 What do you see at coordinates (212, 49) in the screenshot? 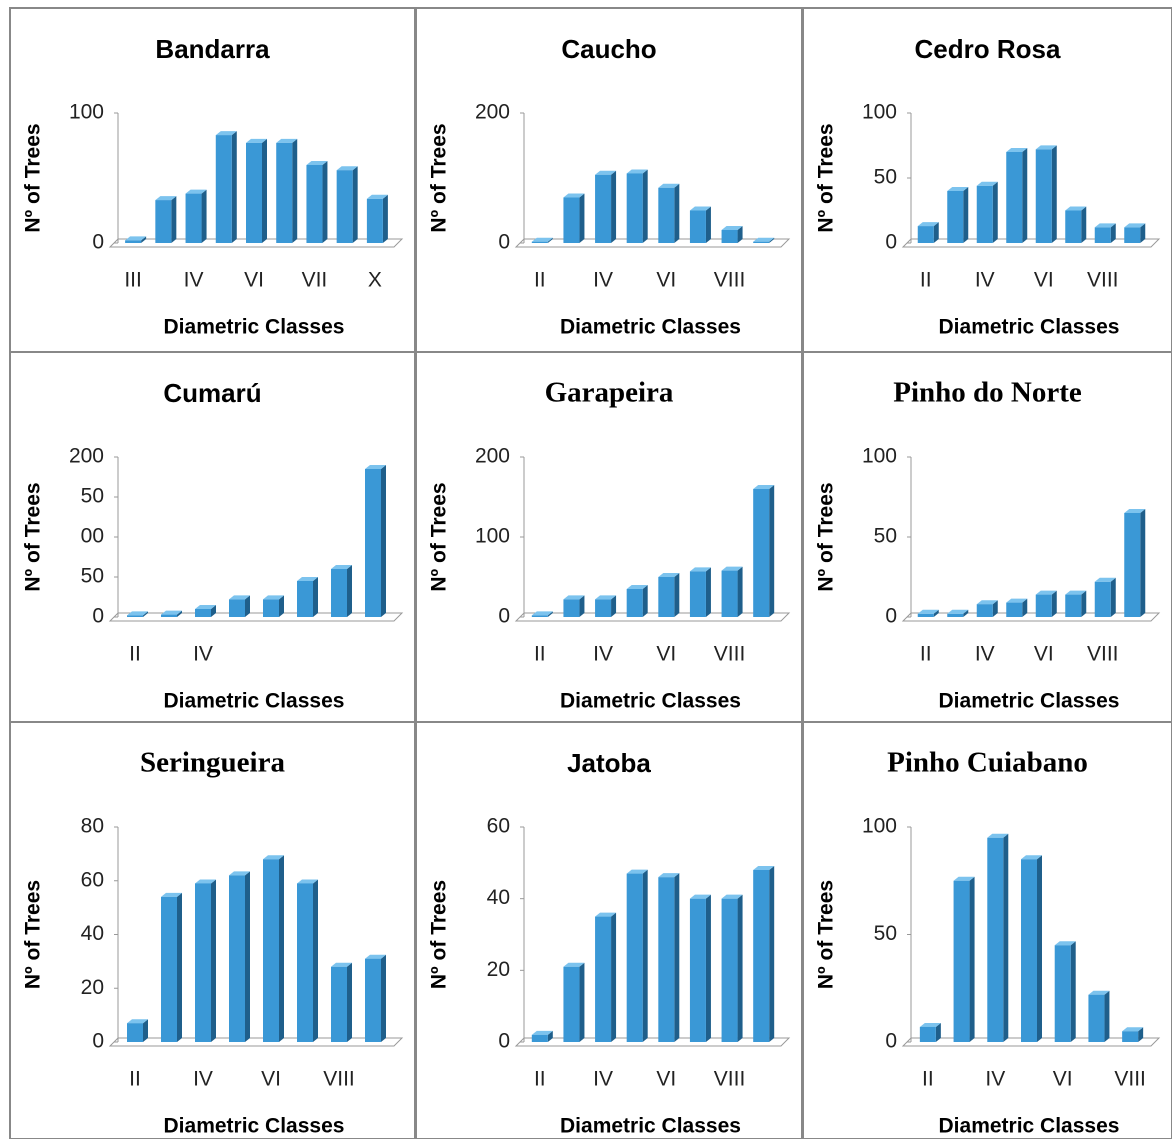
I see `chart-title: Bandarra` at bounding box center [212, 49].